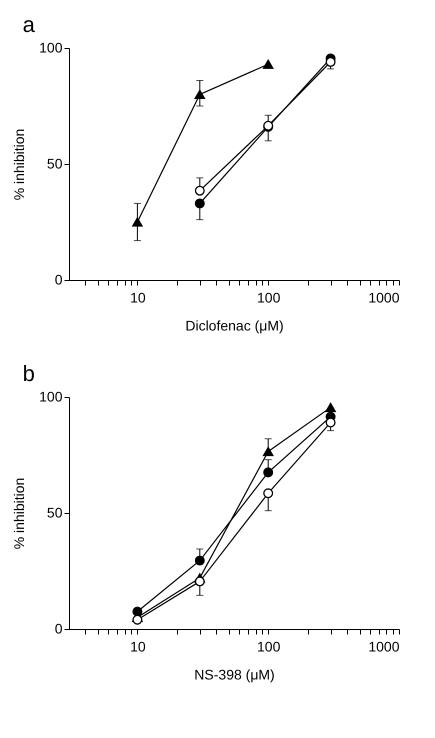 Image resolution: width=435 pixels, height=738 pixels. What do you see at coordinates (29, 24) in the screenshot?
I see `chart-title: a` at bounding box center [29, 24].